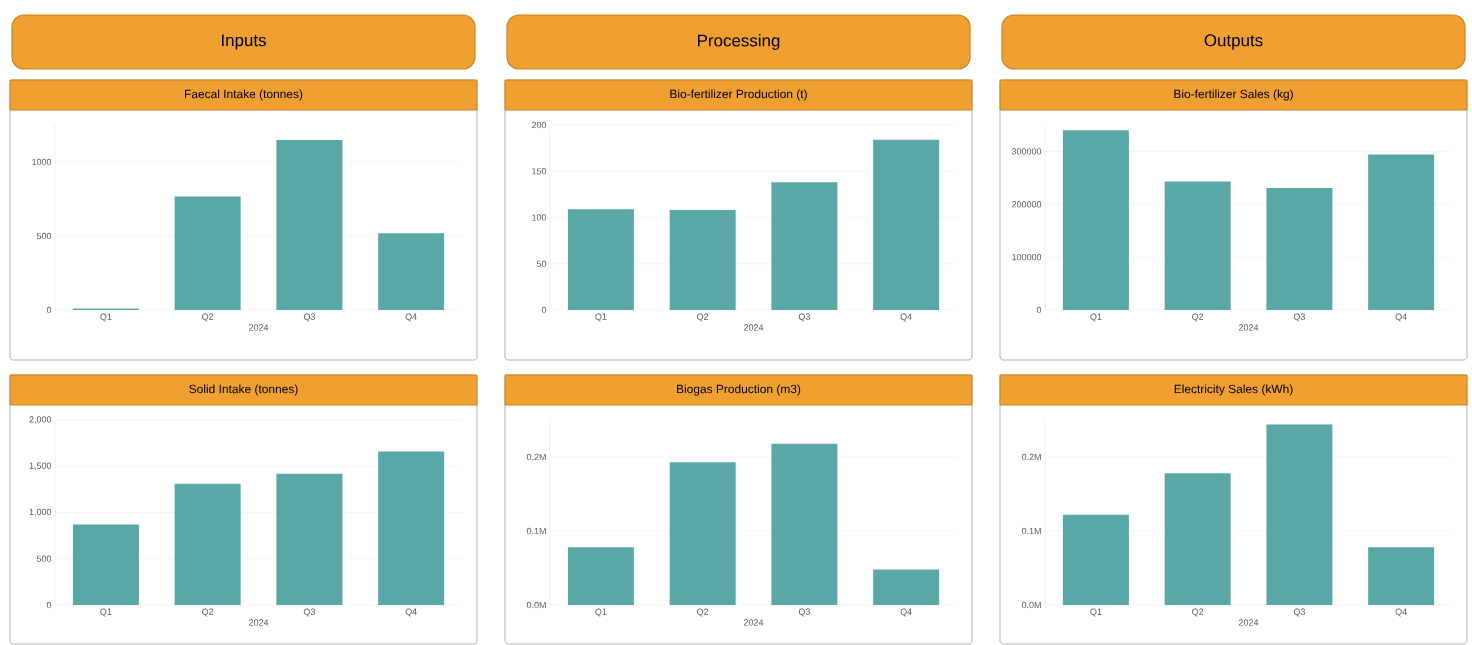 Image resolution: width=1472 pixels, height=645 pixels. What do you see at coordinates (243, 390) in the screenshot?
I see `chart-title: Solid Intake (tonnes)` at bounding box center [243, 390].